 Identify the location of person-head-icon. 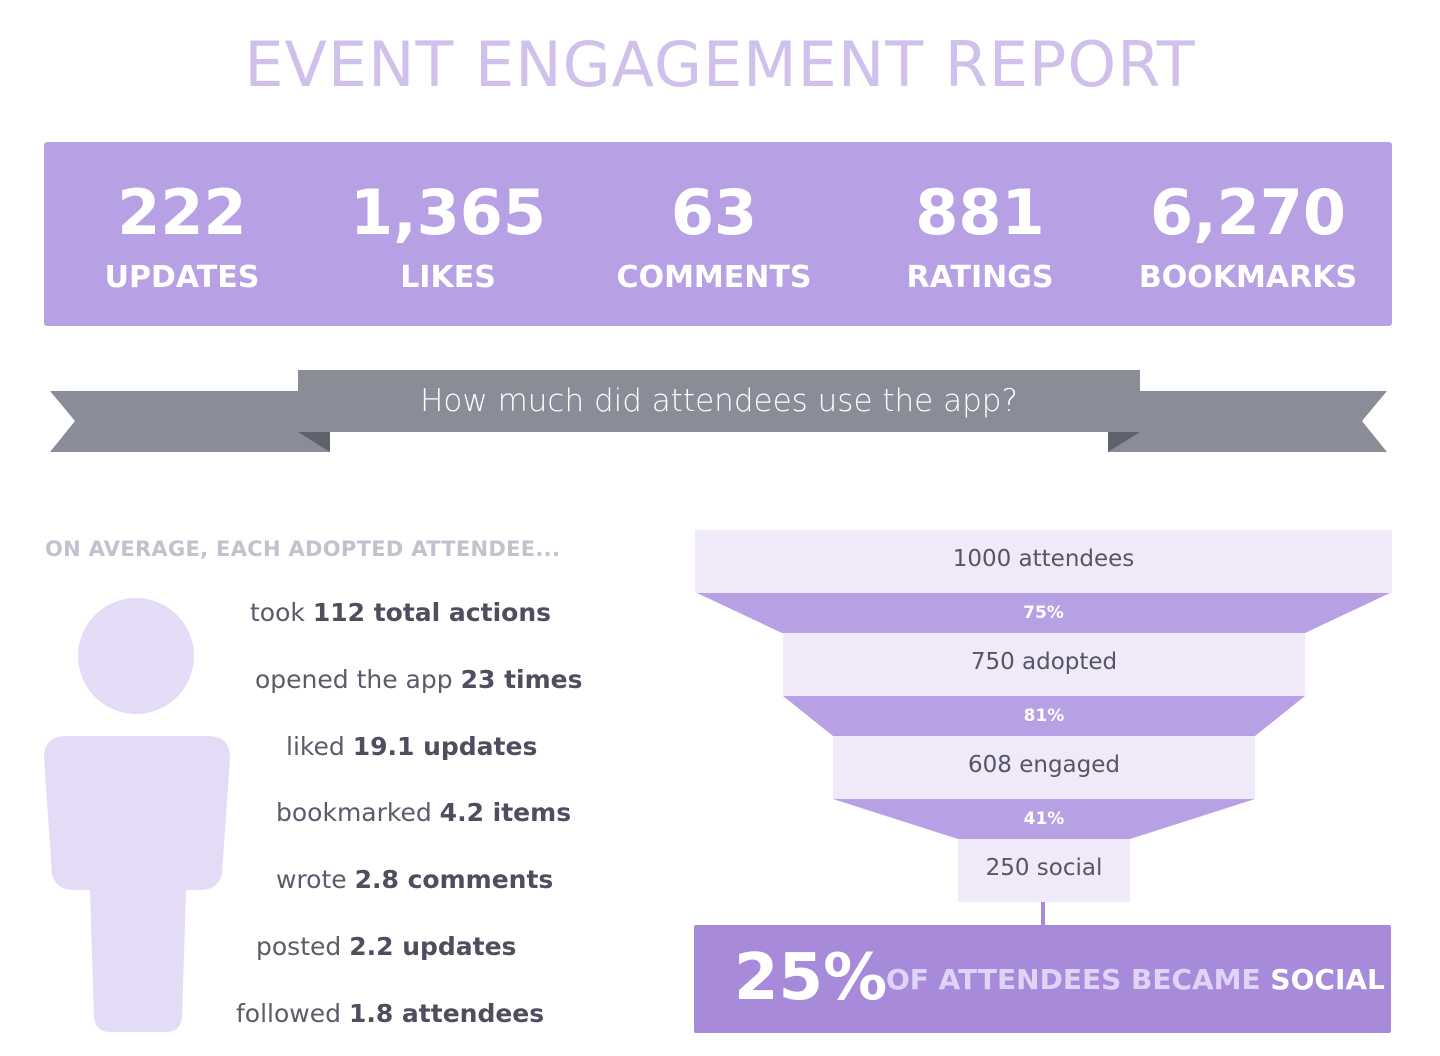
(136, 656).